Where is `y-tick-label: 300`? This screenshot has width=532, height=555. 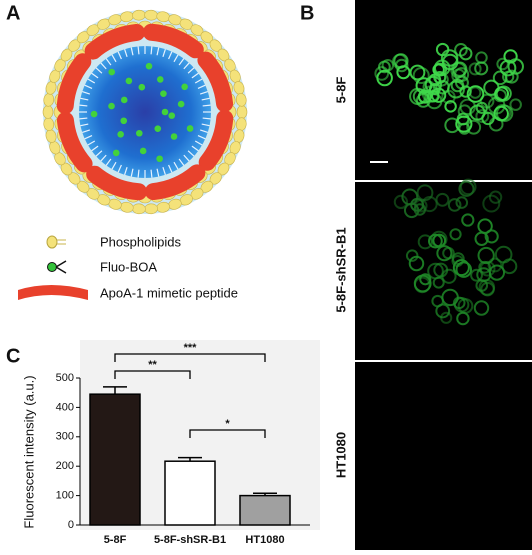 y-tick-label: 300 is located at coordinates (65, 437).